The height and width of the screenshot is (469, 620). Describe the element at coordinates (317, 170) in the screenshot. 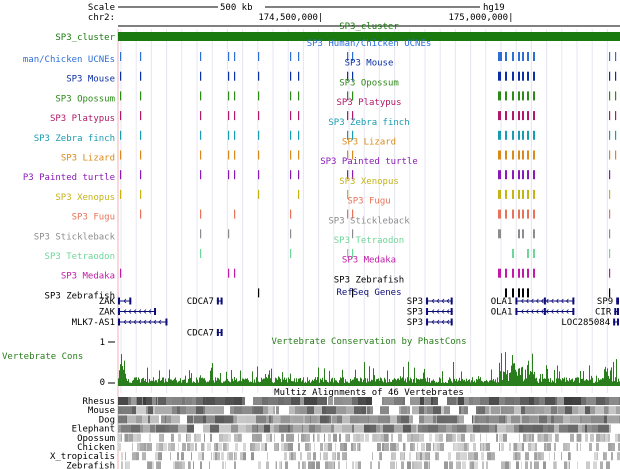

I see `ucne-track: P3 Painted turtle SP3 Painted turtle` at that location.